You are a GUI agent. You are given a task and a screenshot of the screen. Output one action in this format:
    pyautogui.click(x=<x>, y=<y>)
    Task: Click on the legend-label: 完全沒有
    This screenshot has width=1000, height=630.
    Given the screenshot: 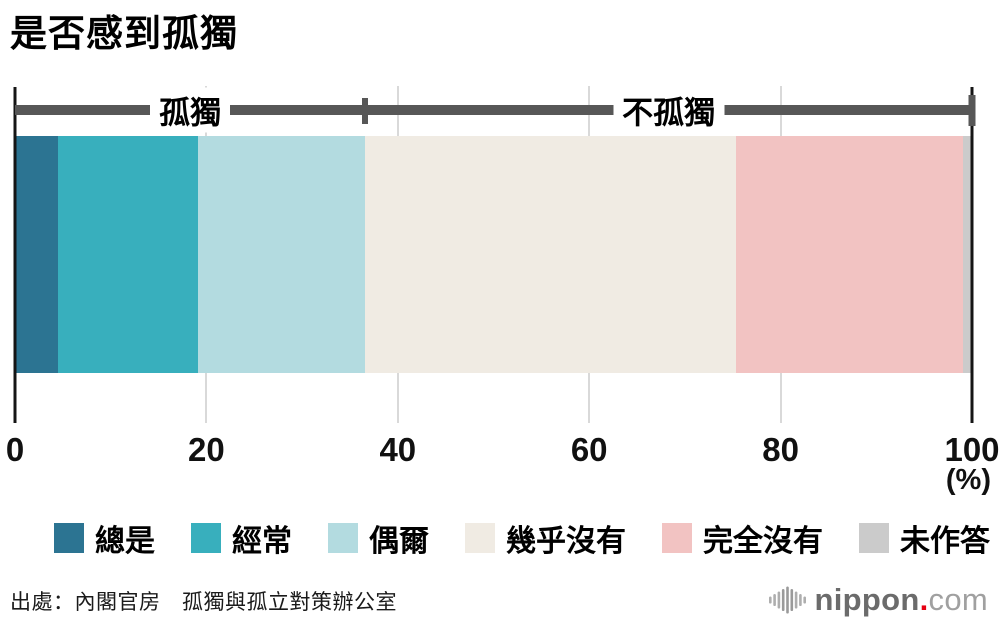 What is the action you would take?
    pyautogui.click(x=763, y=541)
    